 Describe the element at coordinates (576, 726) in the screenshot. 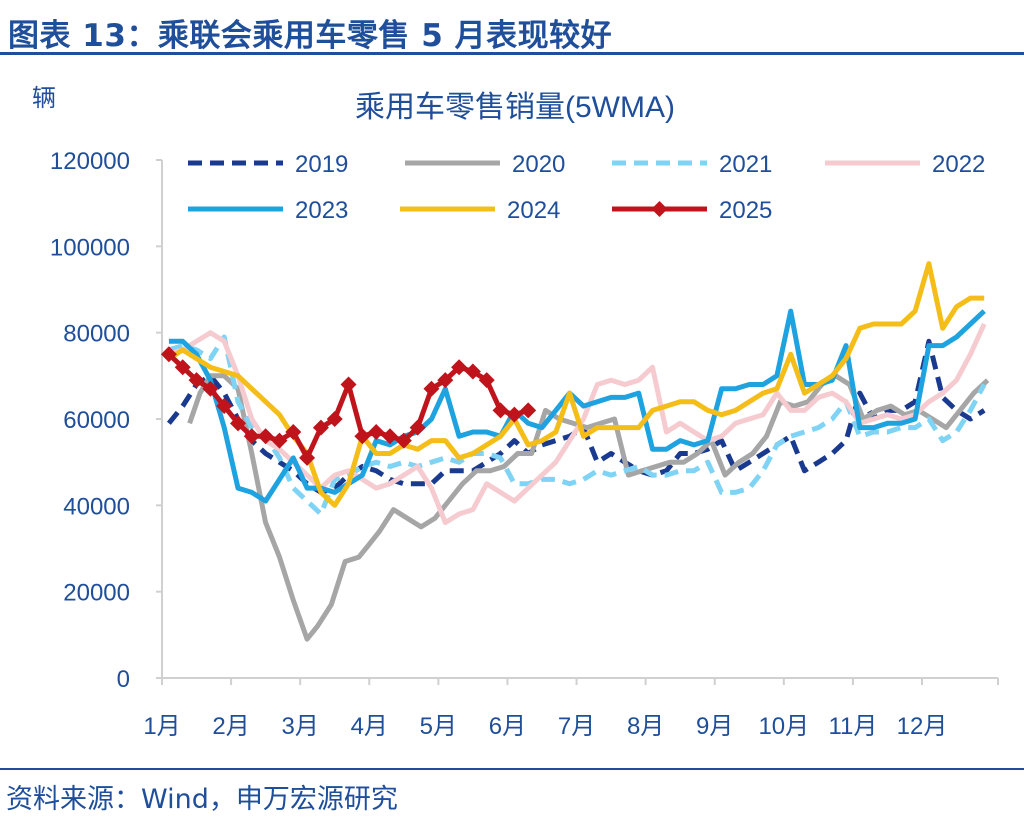

I see `x-tick-label: 7月` at that location.